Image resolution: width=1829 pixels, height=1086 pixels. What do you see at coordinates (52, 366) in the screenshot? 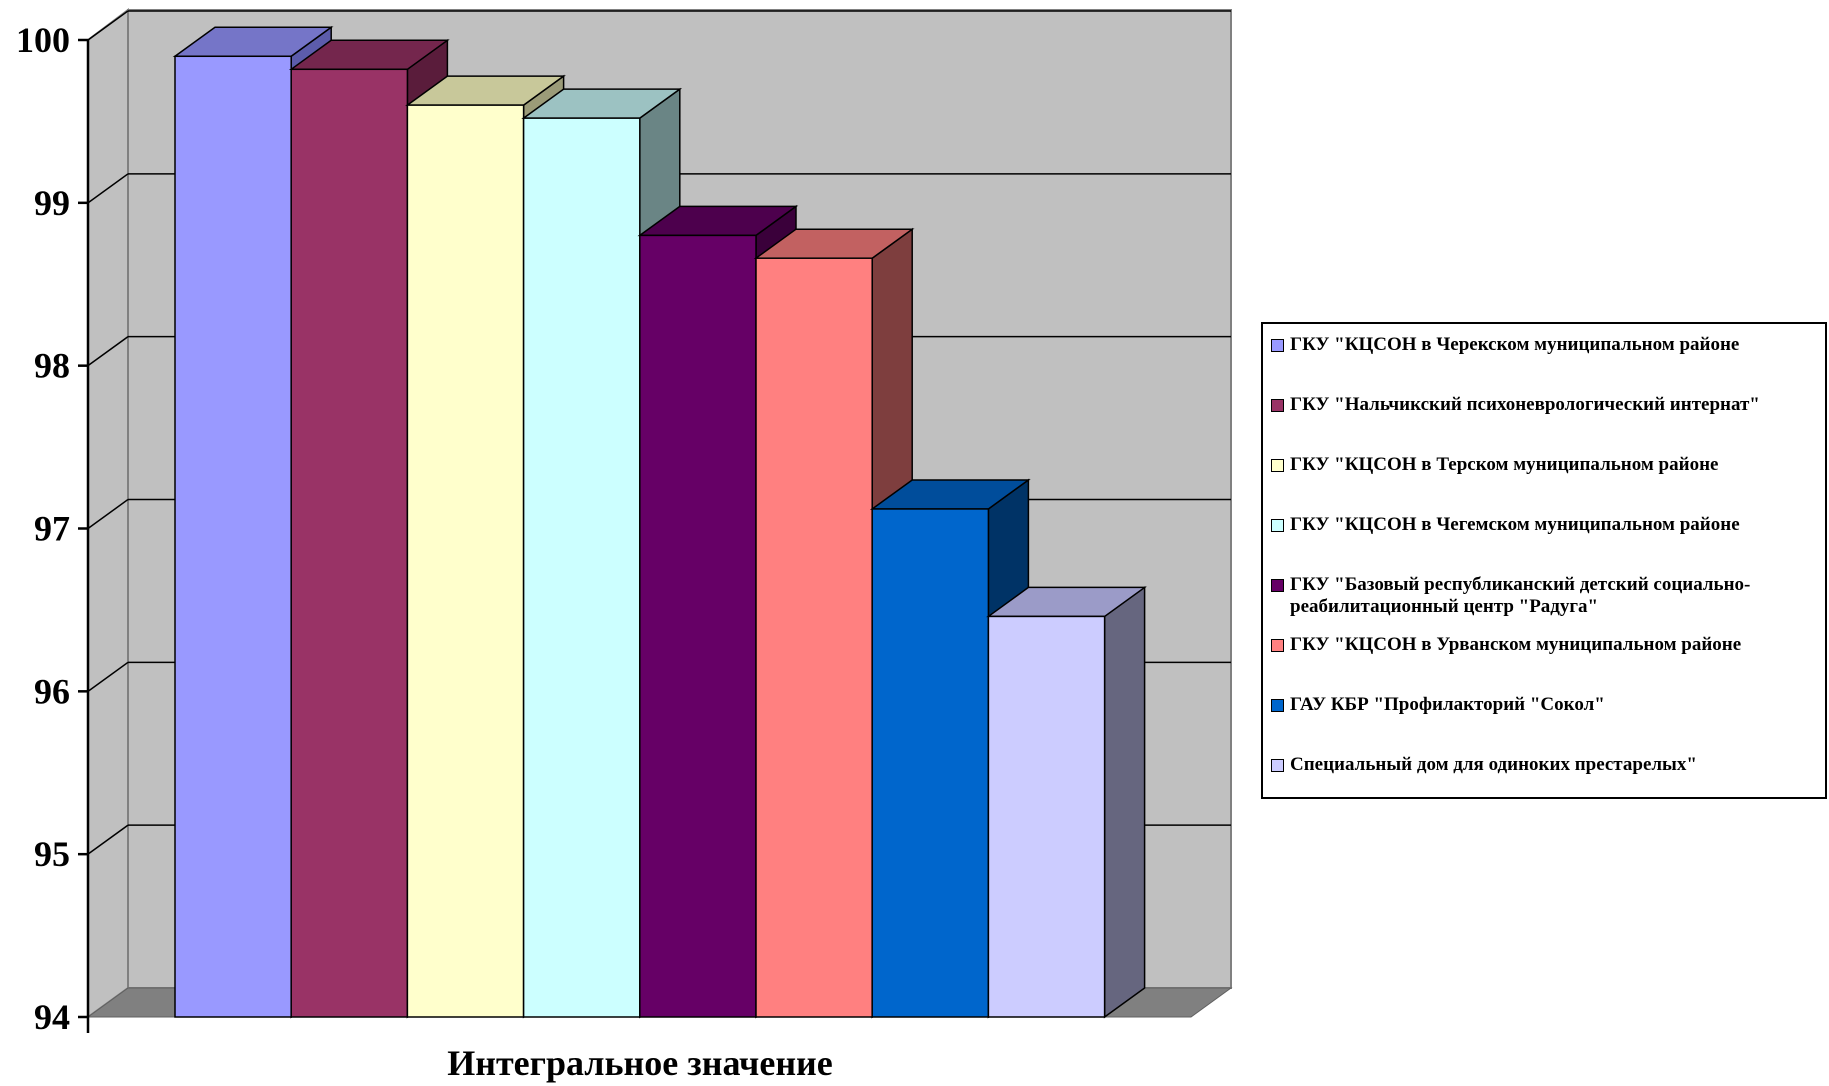
I see `y-tick-label: 98` at bounding box center [52, 366].